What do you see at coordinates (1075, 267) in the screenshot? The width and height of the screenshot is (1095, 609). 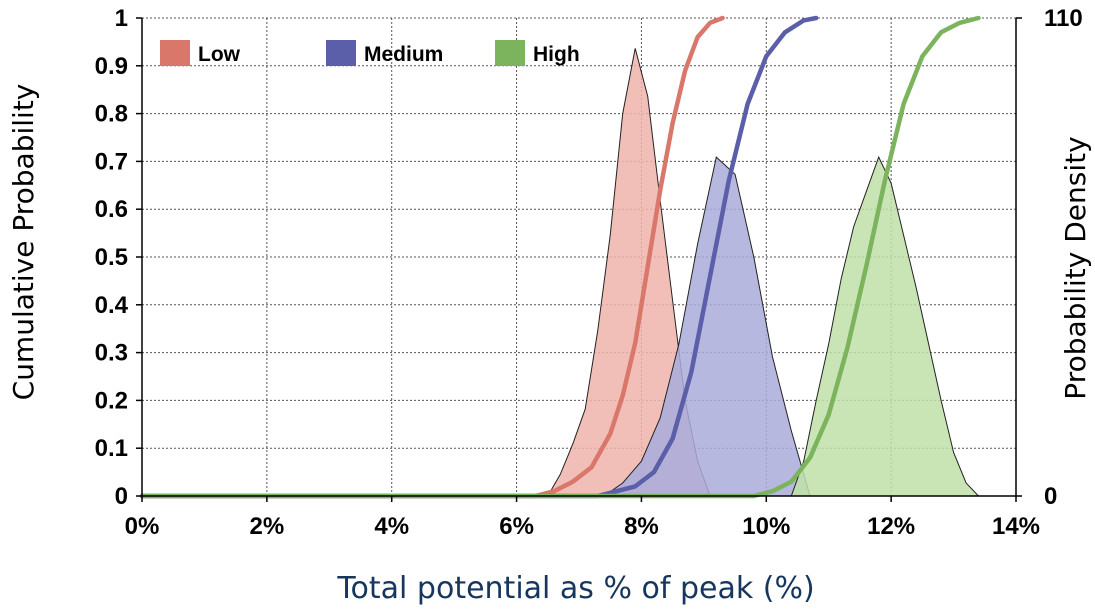 I see `y2-axis-label: Probability Density` at bounding box center [1075, 267].